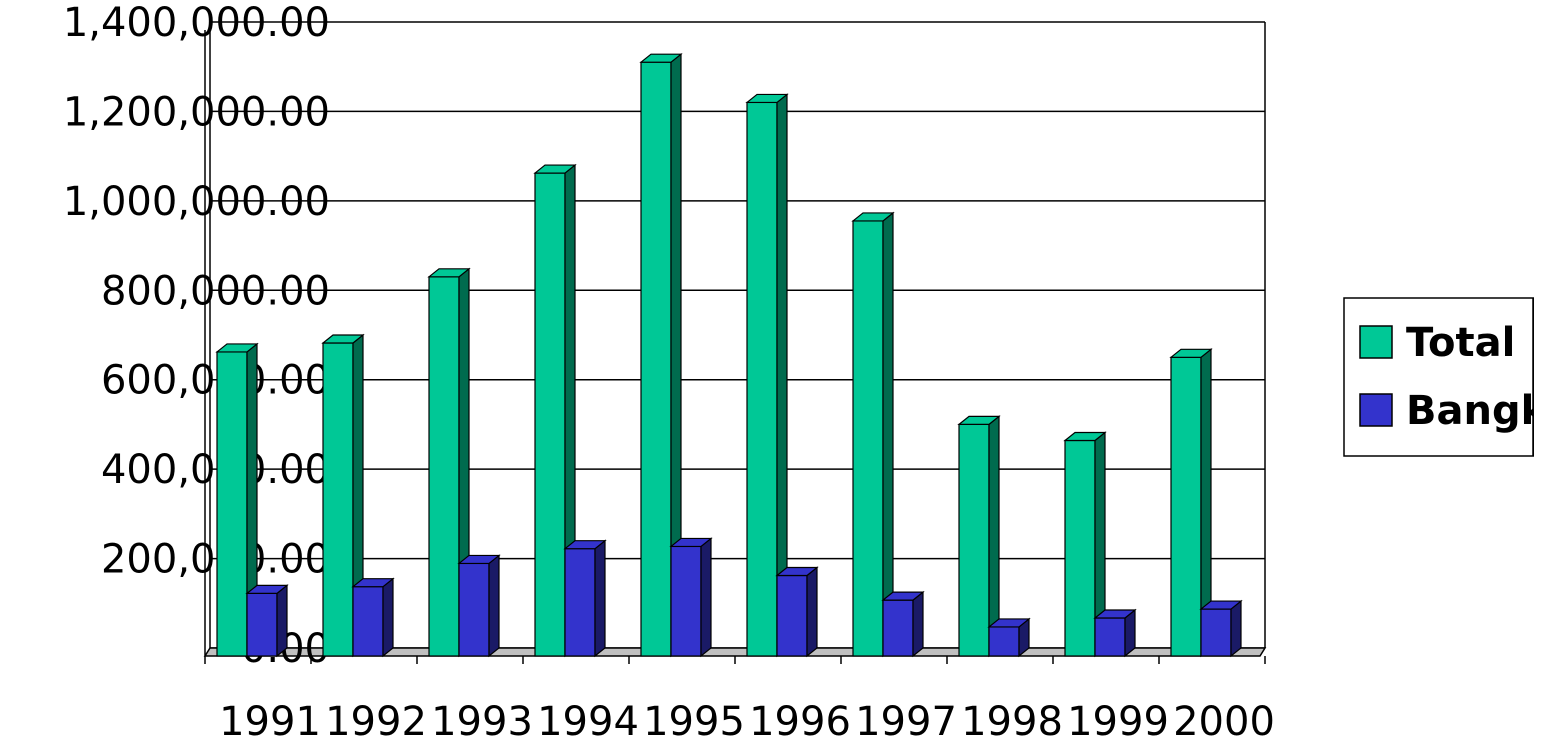  Describe the element at coordinates (1080, 548) in the screenshot. I see `bar-total-1999` at that location.